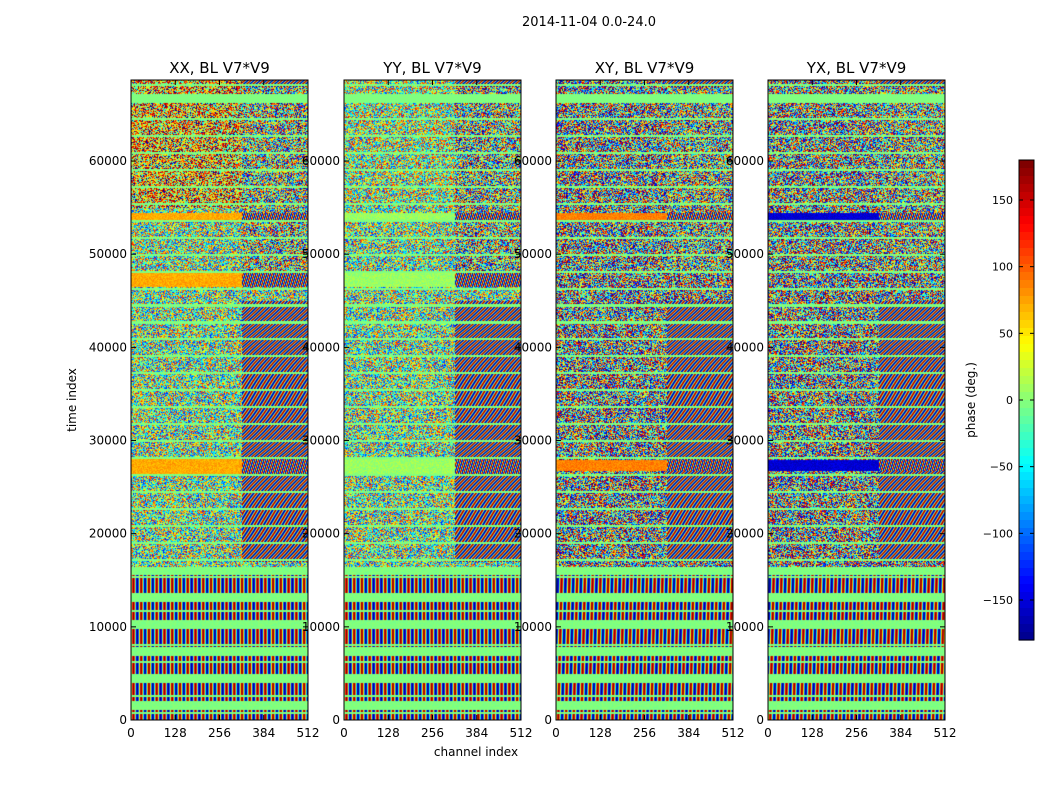 This screenshot has height=800, width=1050. Describe the element at coordinates (971, 400) in the screenshot. I see `colorbar-label: phase (deg.)` at that location.